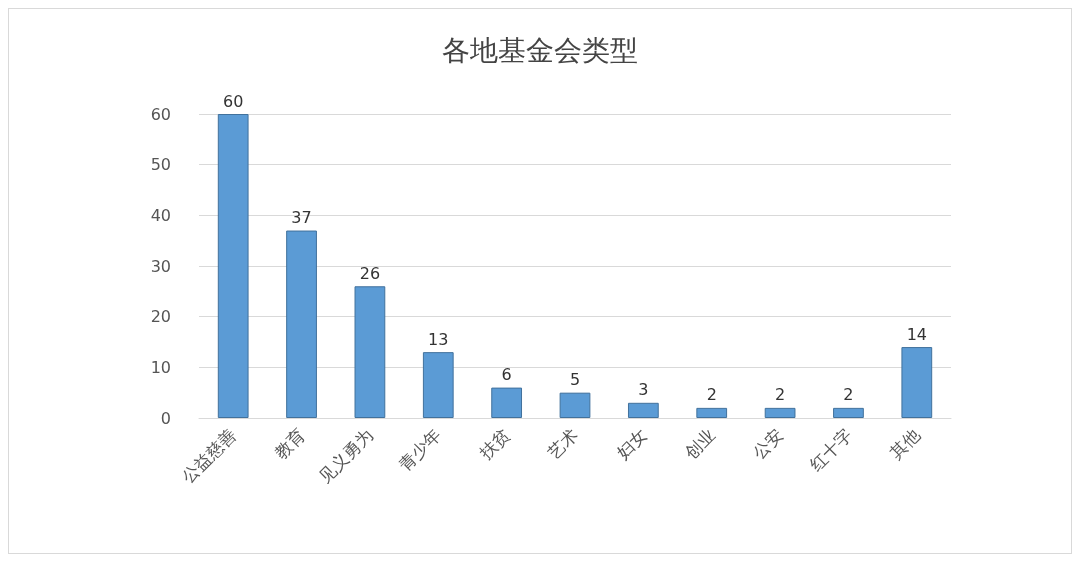 This screenshot has width=1080, height=562. Describe the element at coordinates (420, 450) in the screenshot. I see `x-tick-label: 青少年` at that location.